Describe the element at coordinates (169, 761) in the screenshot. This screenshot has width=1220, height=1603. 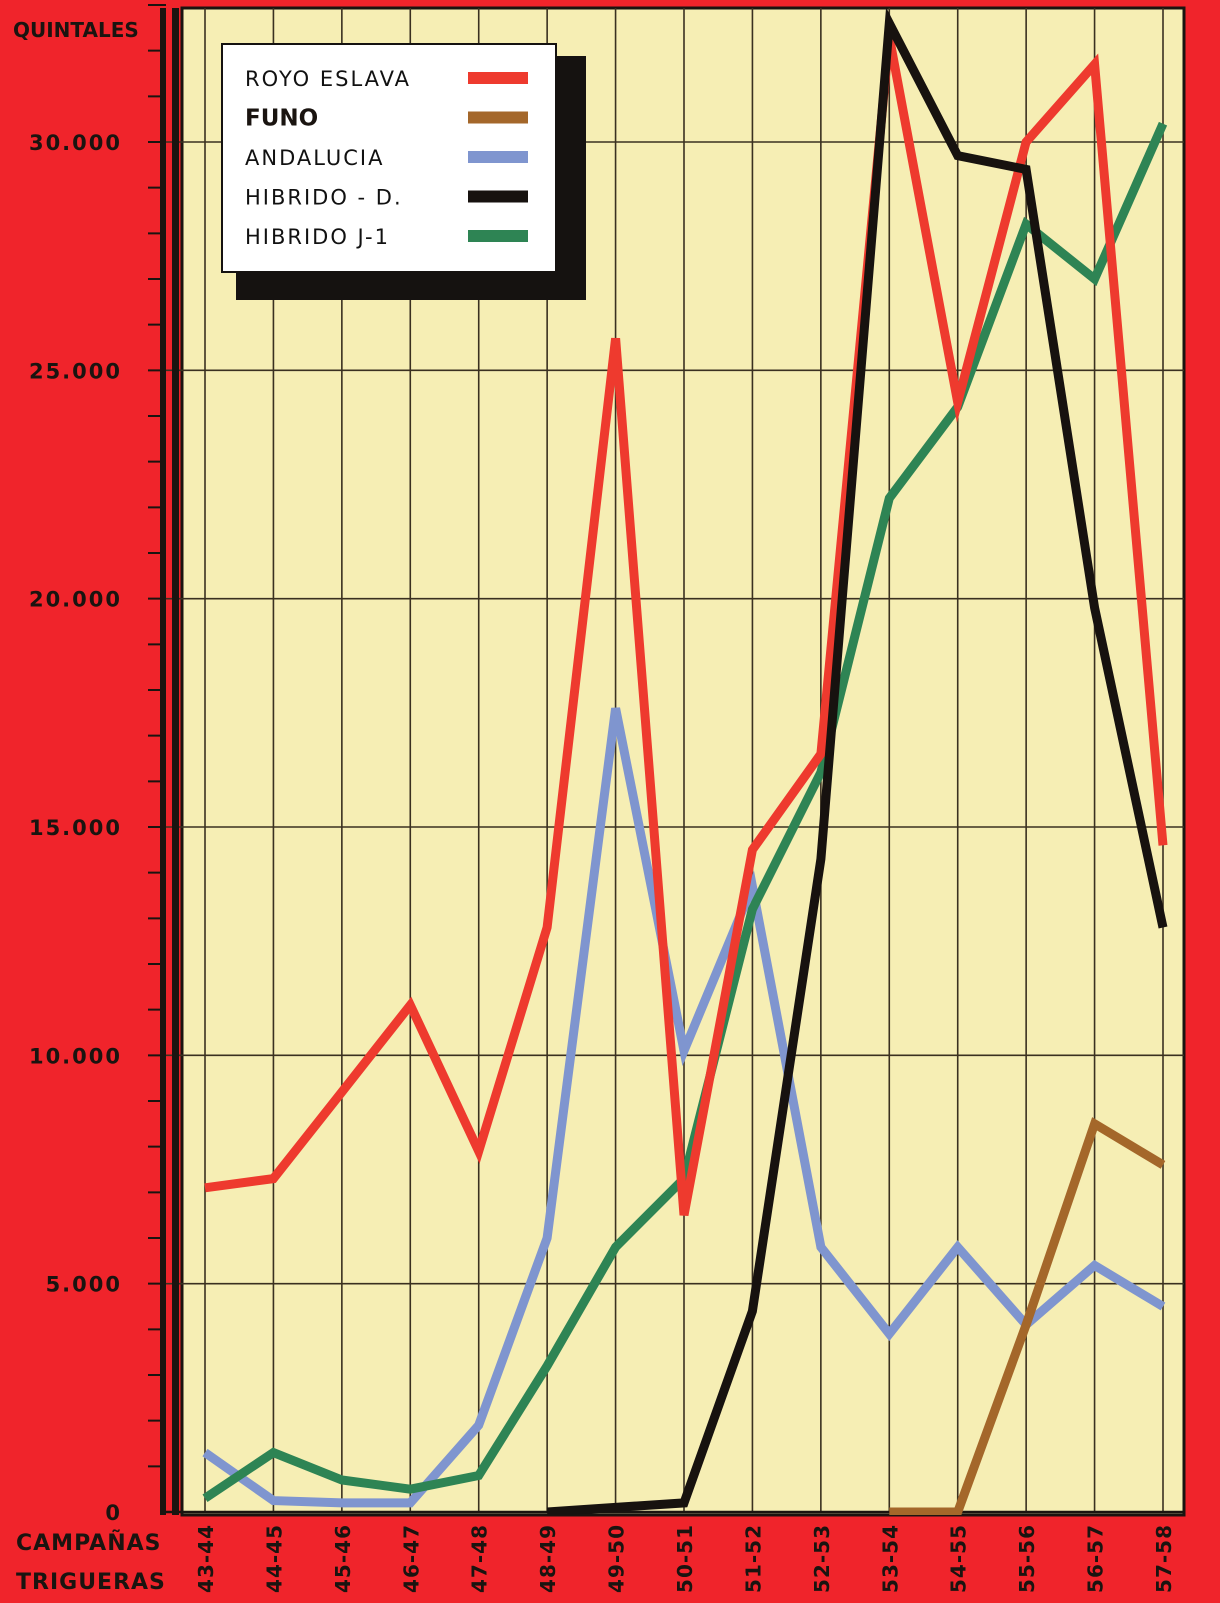
I see `y-axis` at that location.